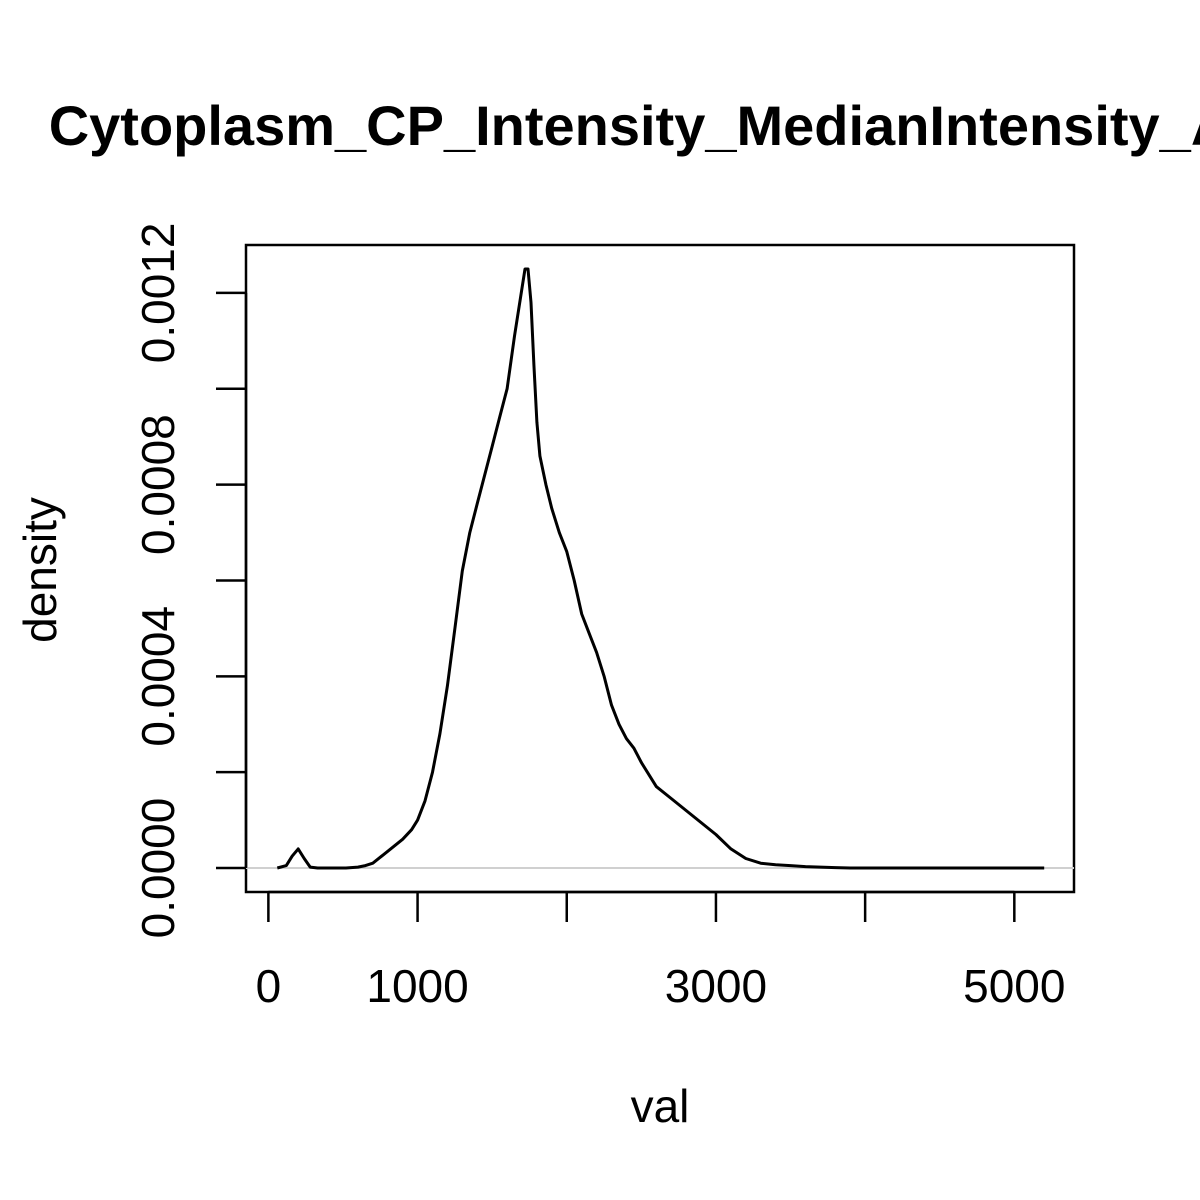 The height and width of the screenshot is (1200, 1200). Describe the element at coordinates (660, 951) in the screenshot. I see `x-axis: 0 1000 3000 5000` at that location.